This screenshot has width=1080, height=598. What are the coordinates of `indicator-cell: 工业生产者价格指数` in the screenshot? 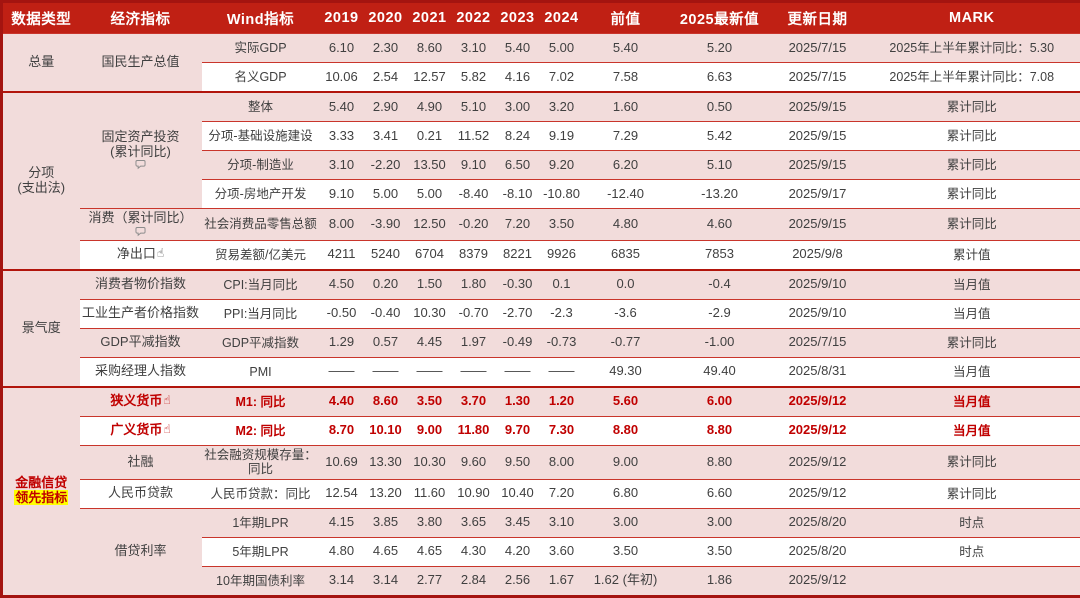 It's located at (141, 313).